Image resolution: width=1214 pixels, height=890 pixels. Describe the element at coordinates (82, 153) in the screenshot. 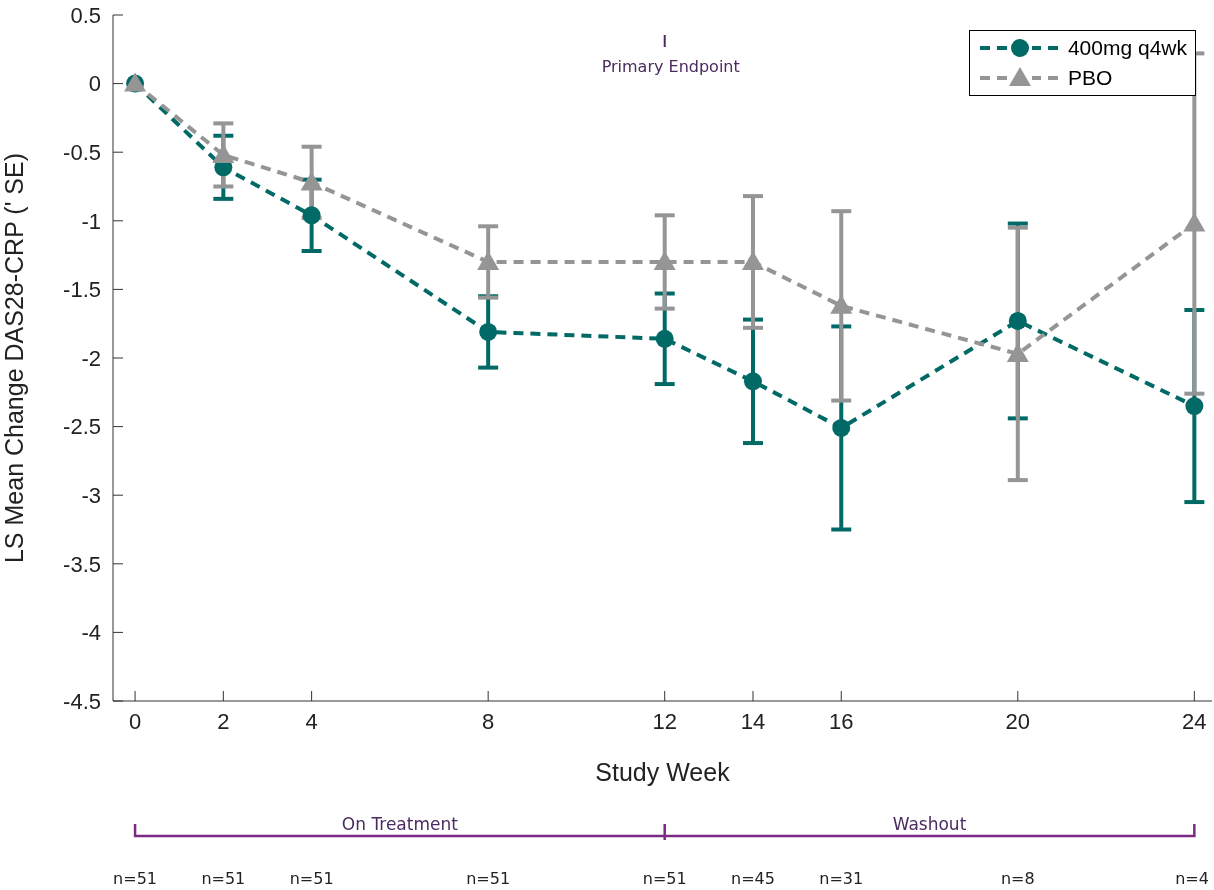

I see `y-tick-label: -0.5` at that location.